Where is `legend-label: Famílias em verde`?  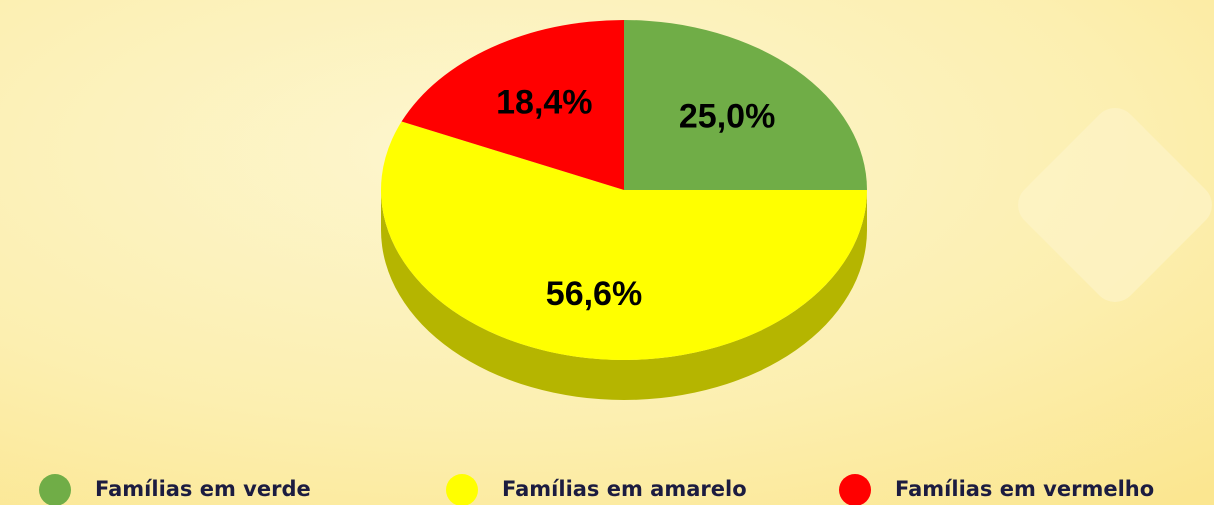
legend-label: Famílias em verde is located at coordinates (203, 489).